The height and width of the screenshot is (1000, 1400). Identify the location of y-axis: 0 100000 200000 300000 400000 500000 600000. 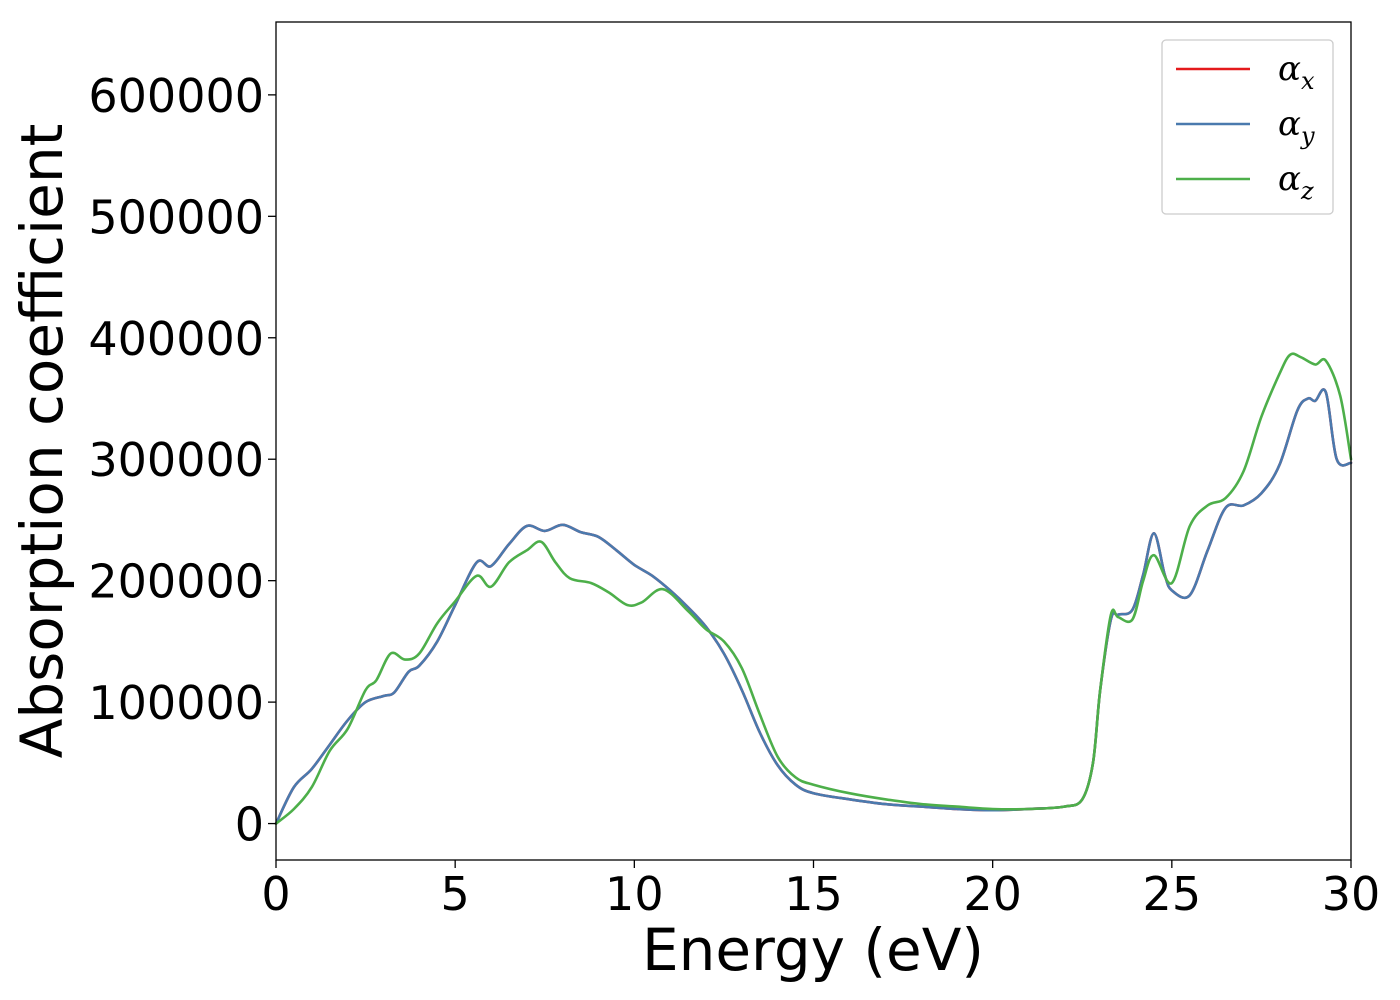
(182, 460).